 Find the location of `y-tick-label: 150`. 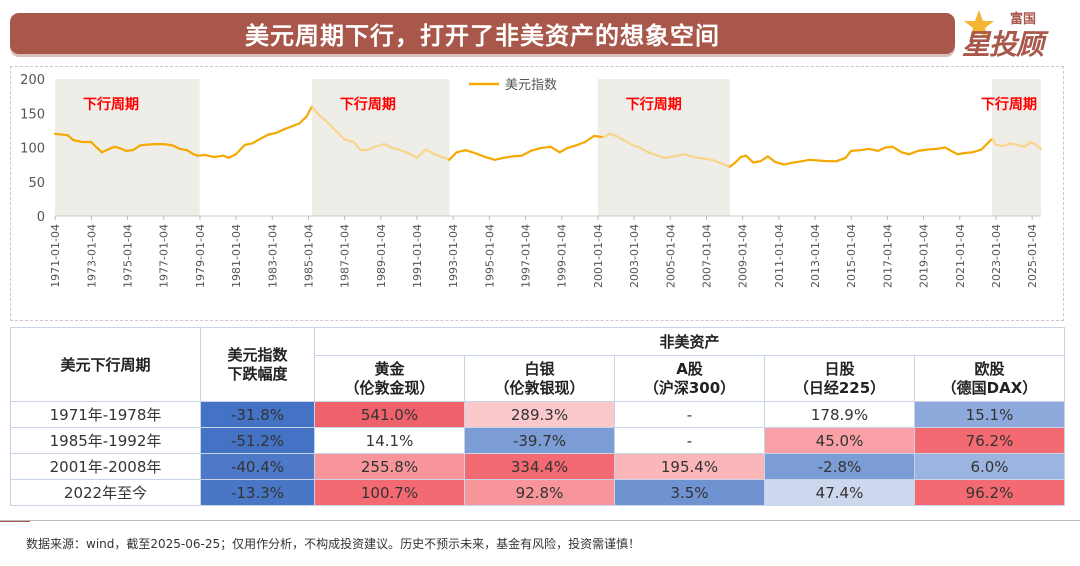

y-tick-label: 150 is located at coordinates (32, 114).